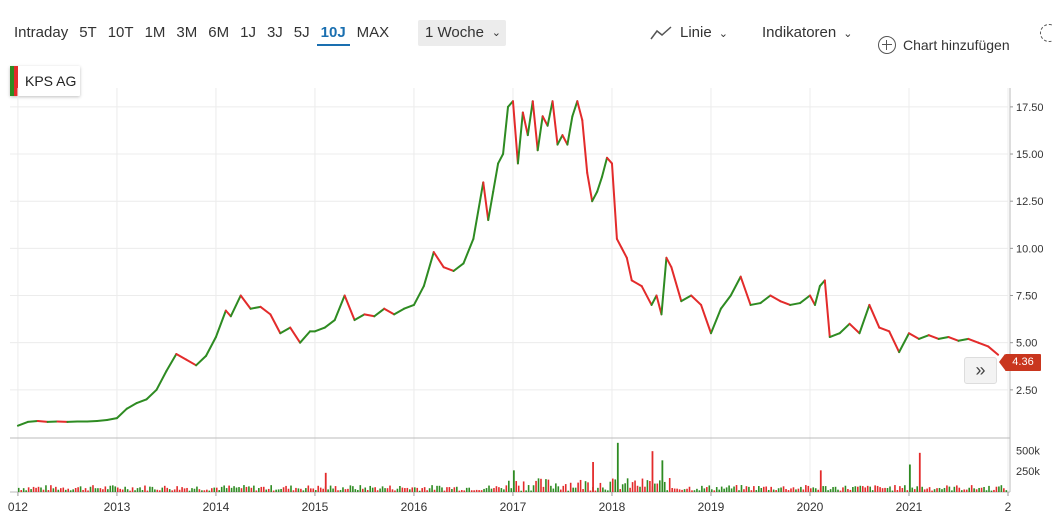 The image size is (1052, 528). Describe the element at coordinates (1026, 391) in the screenshot. I see `y-tick-label: 2.50` at that location.